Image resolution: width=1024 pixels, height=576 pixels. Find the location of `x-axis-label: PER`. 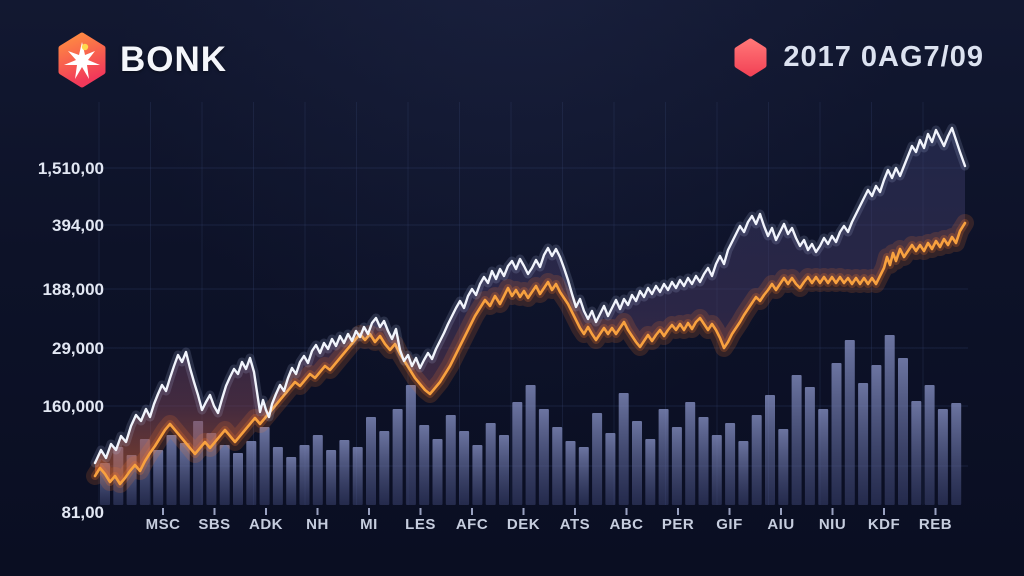

x-axis-label: PER is located at coordinates (678, 524).